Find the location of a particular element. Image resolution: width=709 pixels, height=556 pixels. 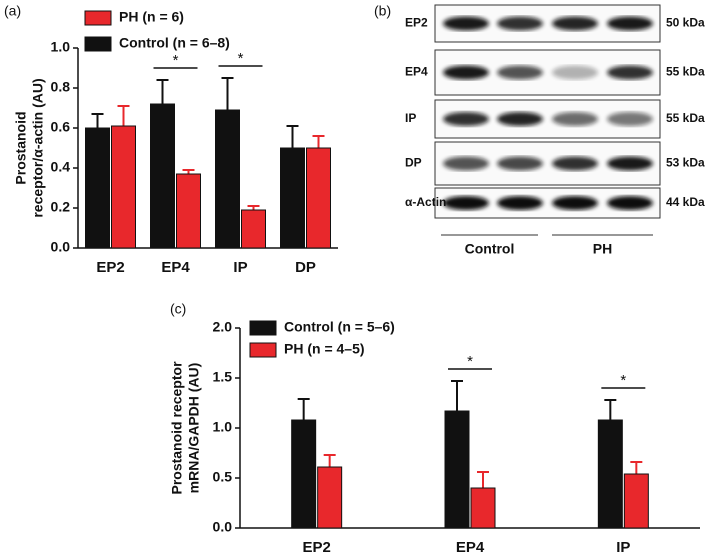

legend-label: Control (n = 5–6) is located at coordinates (339, 327).